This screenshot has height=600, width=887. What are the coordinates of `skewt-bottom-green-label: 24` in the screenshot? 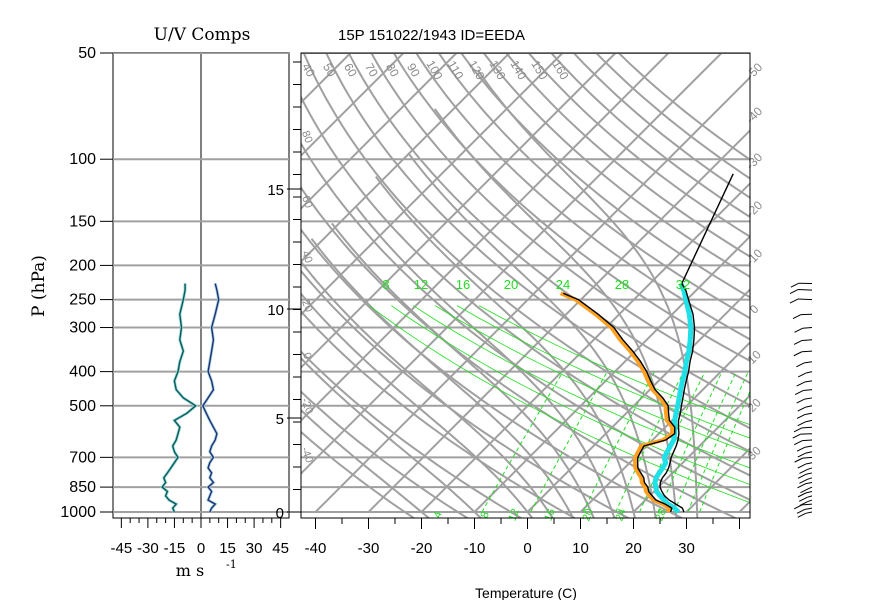 It's located at (620, 515).